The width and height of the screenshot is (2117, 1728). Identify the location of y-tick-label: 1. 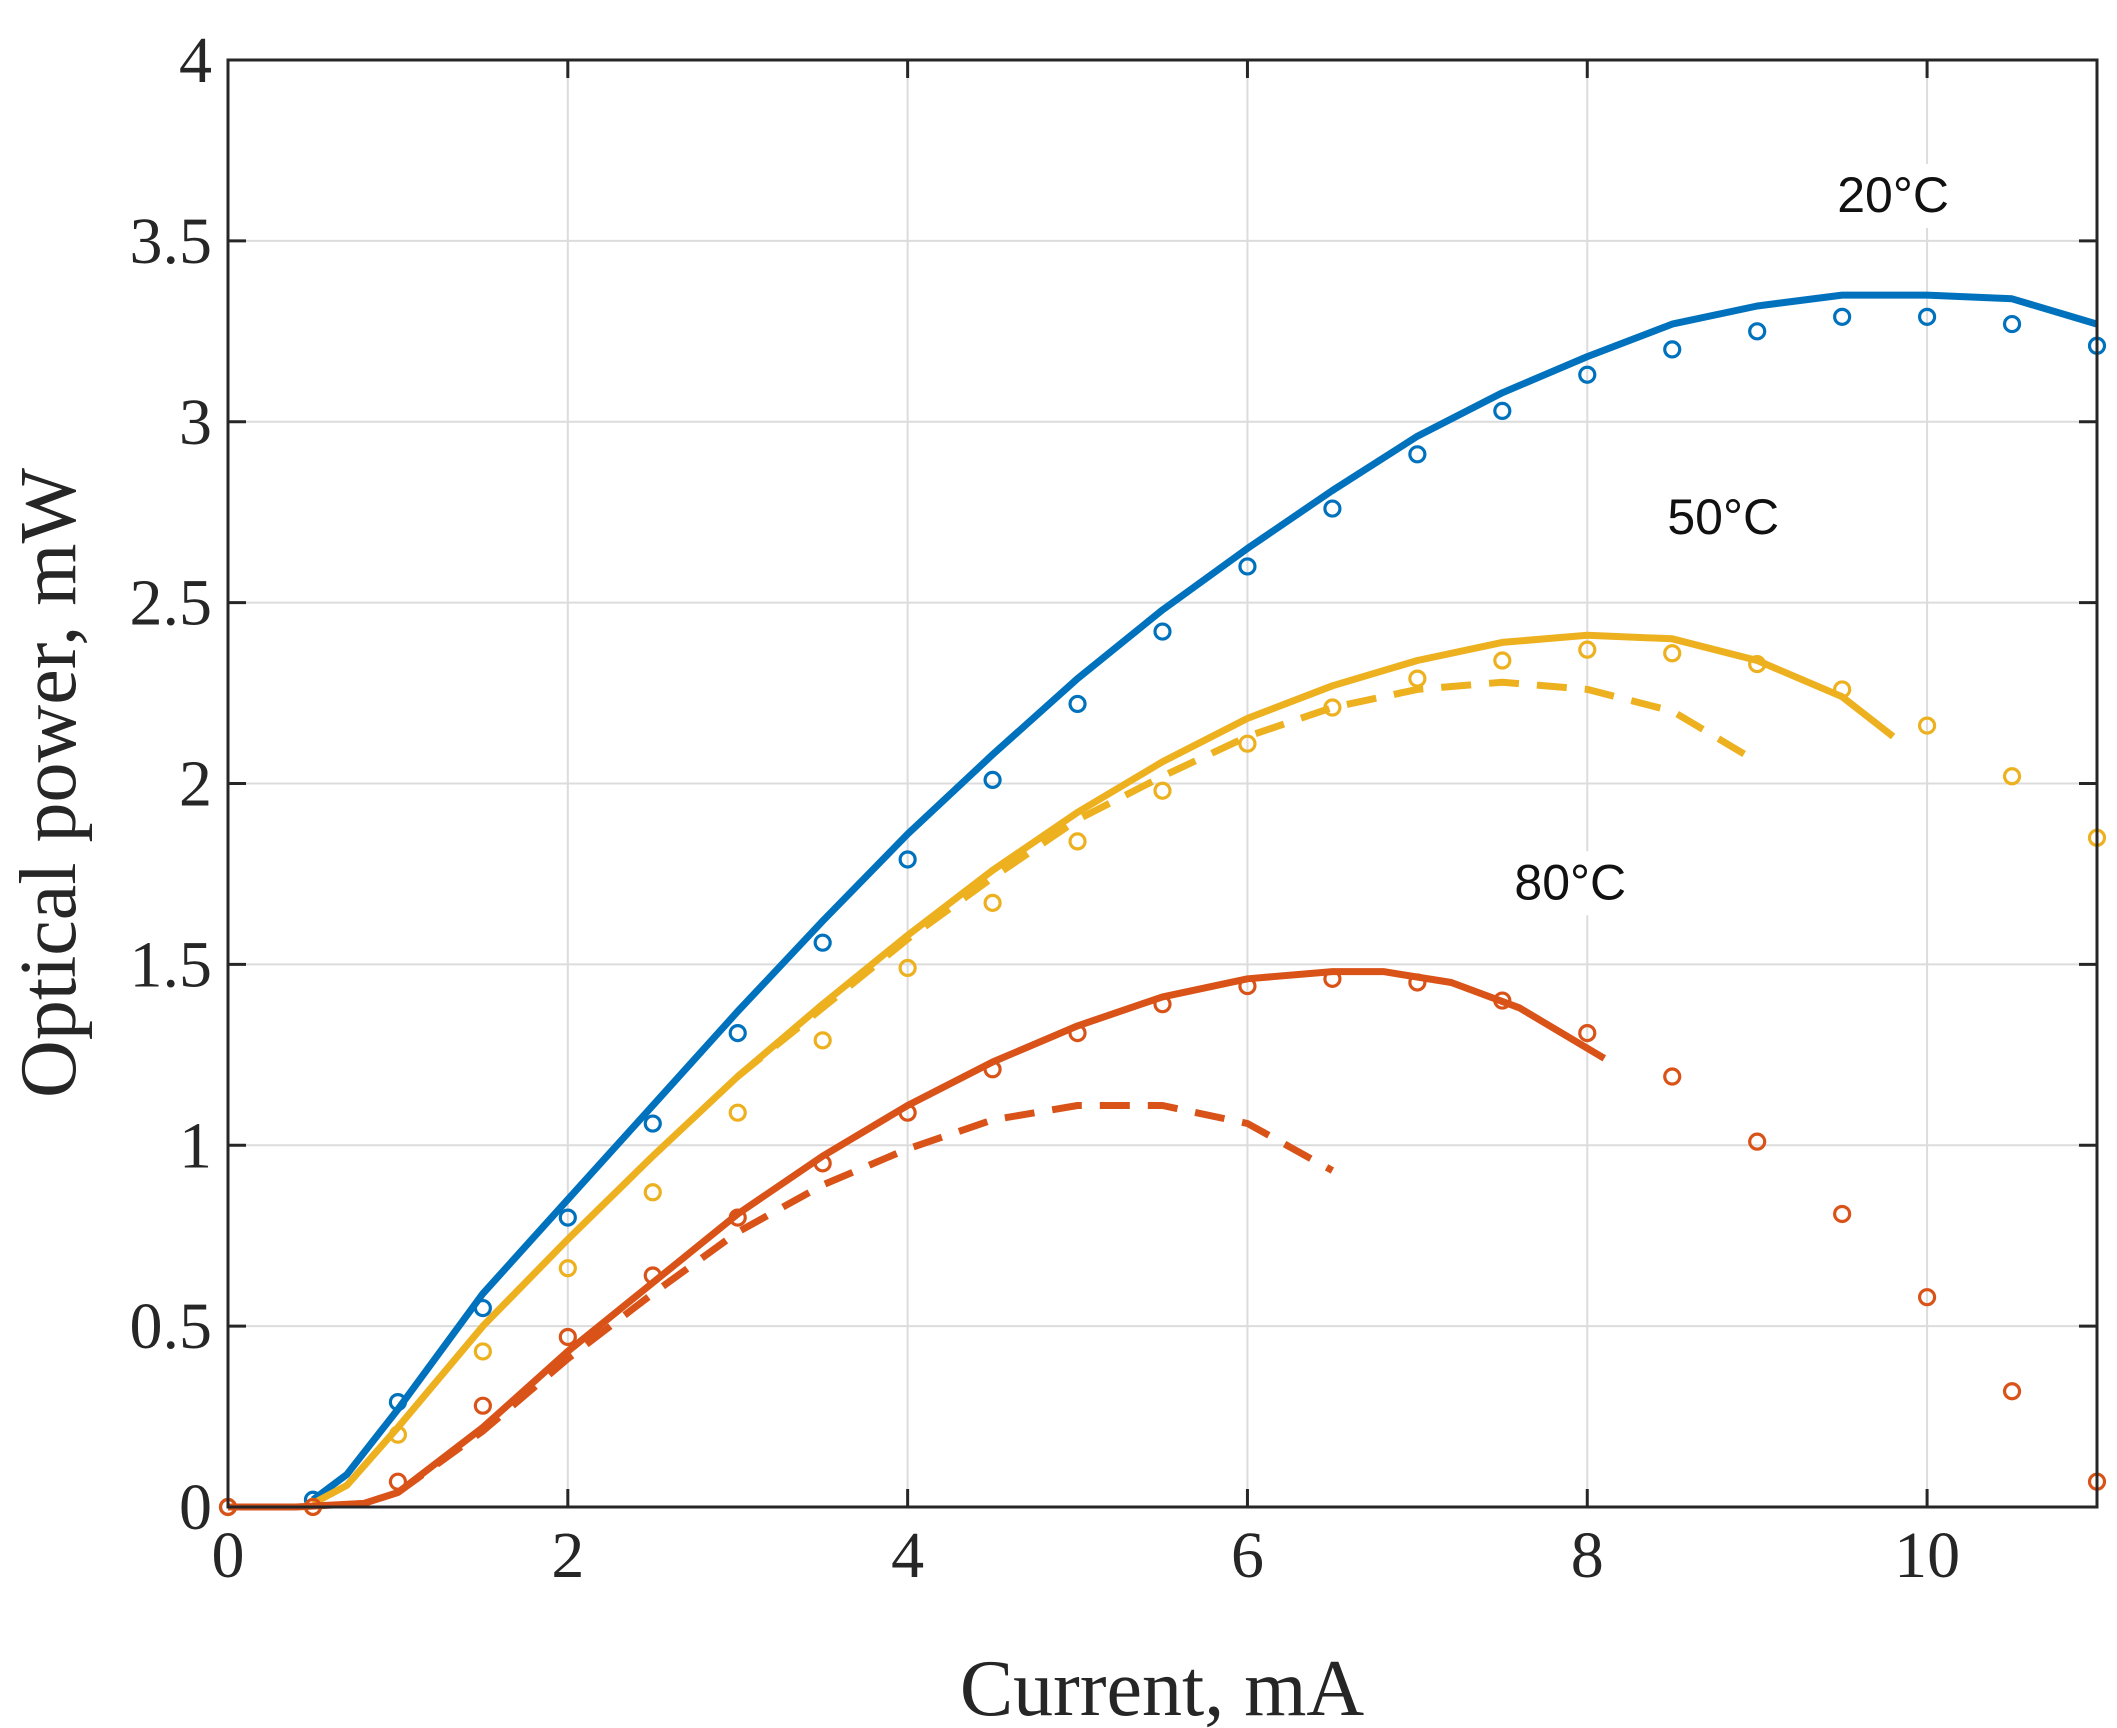
(195, 1145).